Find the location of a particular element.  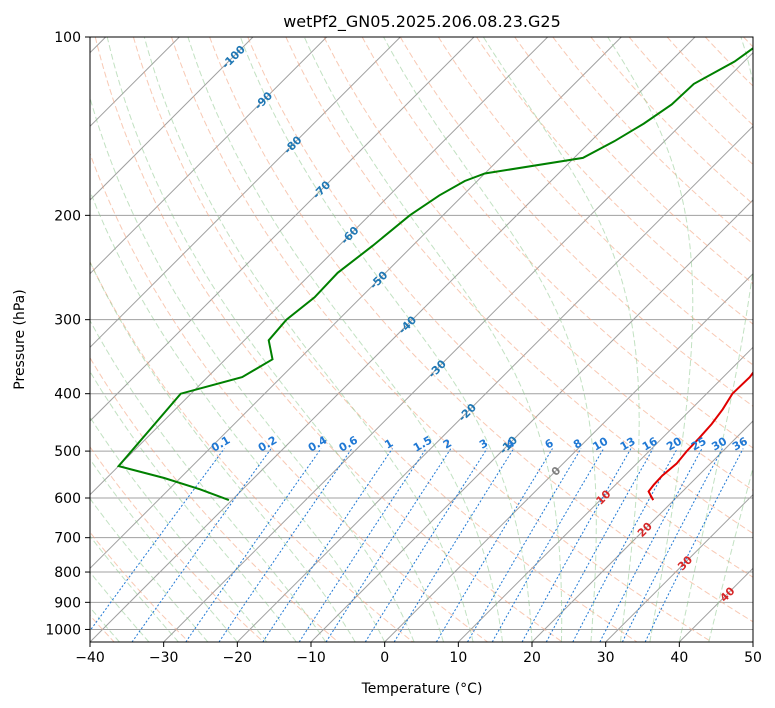

x-tick-label: 0 is located at coordinates (384, 658).